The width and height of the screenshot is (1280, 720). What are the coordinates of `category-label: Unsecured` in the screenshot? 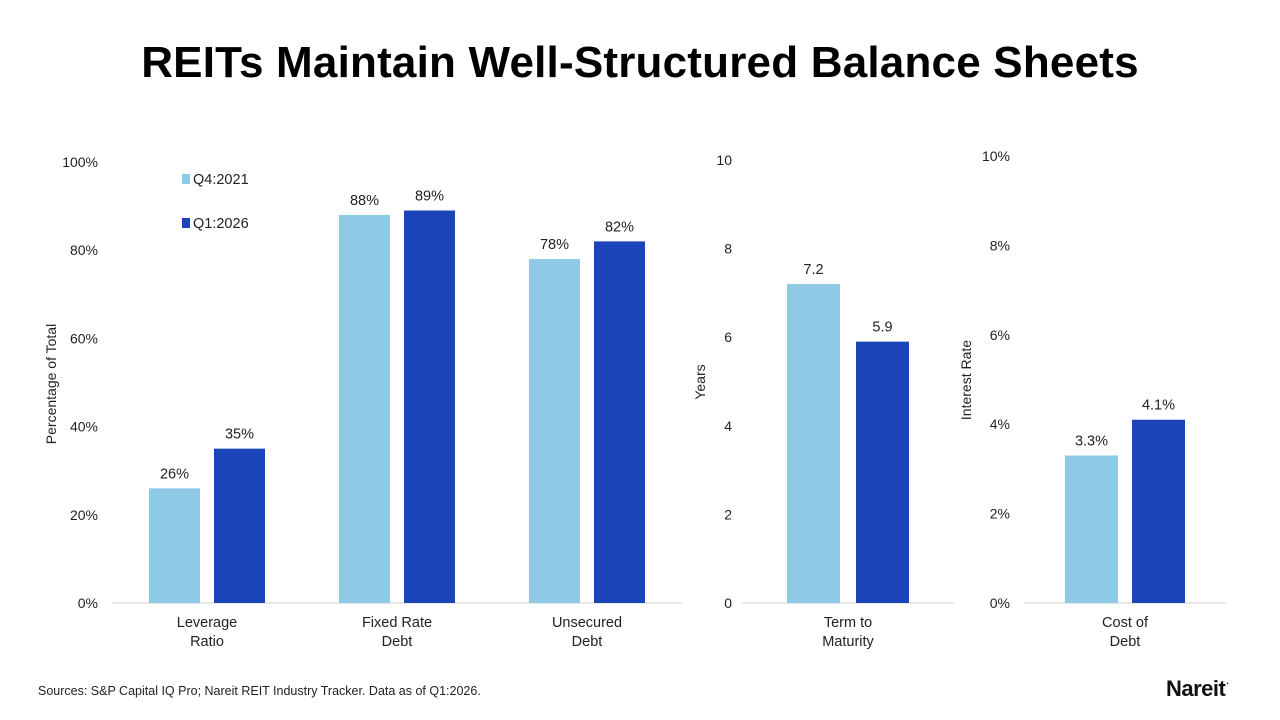 It's located at (587, 623).